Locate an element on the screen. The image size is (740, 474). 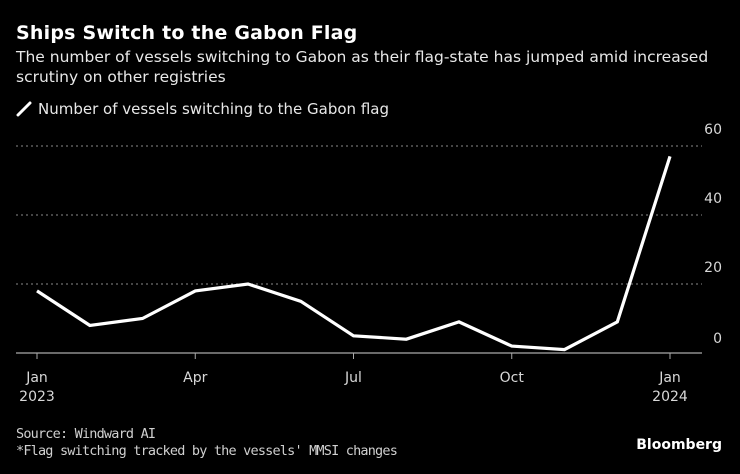
x-tick-year-label: 2024 is located at coordinates (670, 397).